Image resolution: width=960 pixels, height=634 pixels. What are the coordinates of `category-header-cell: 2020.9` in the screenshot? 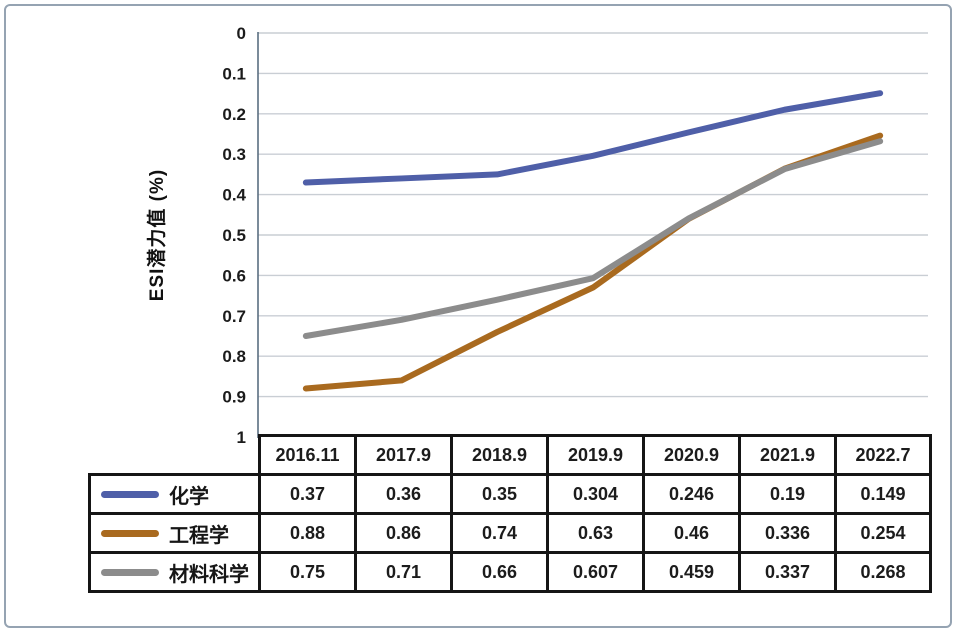 It's located at (691, 455).